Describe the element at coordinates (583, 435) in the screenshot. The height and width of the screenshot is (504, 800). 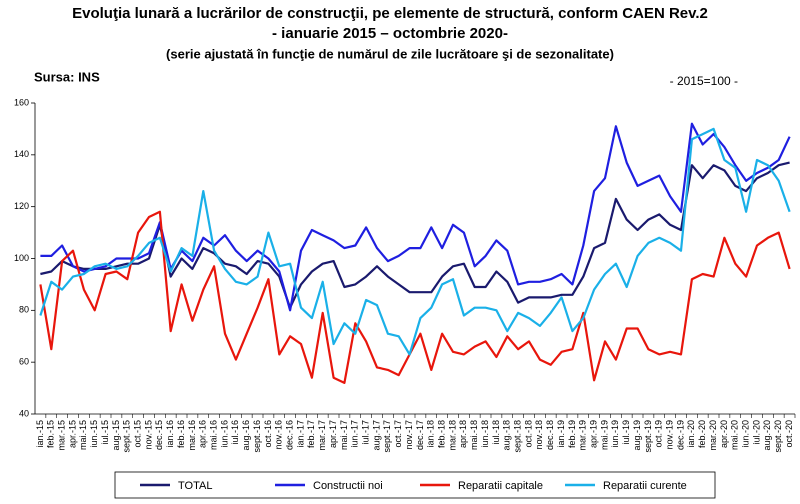
I see `x-tick-label: mar.-19` at that location.